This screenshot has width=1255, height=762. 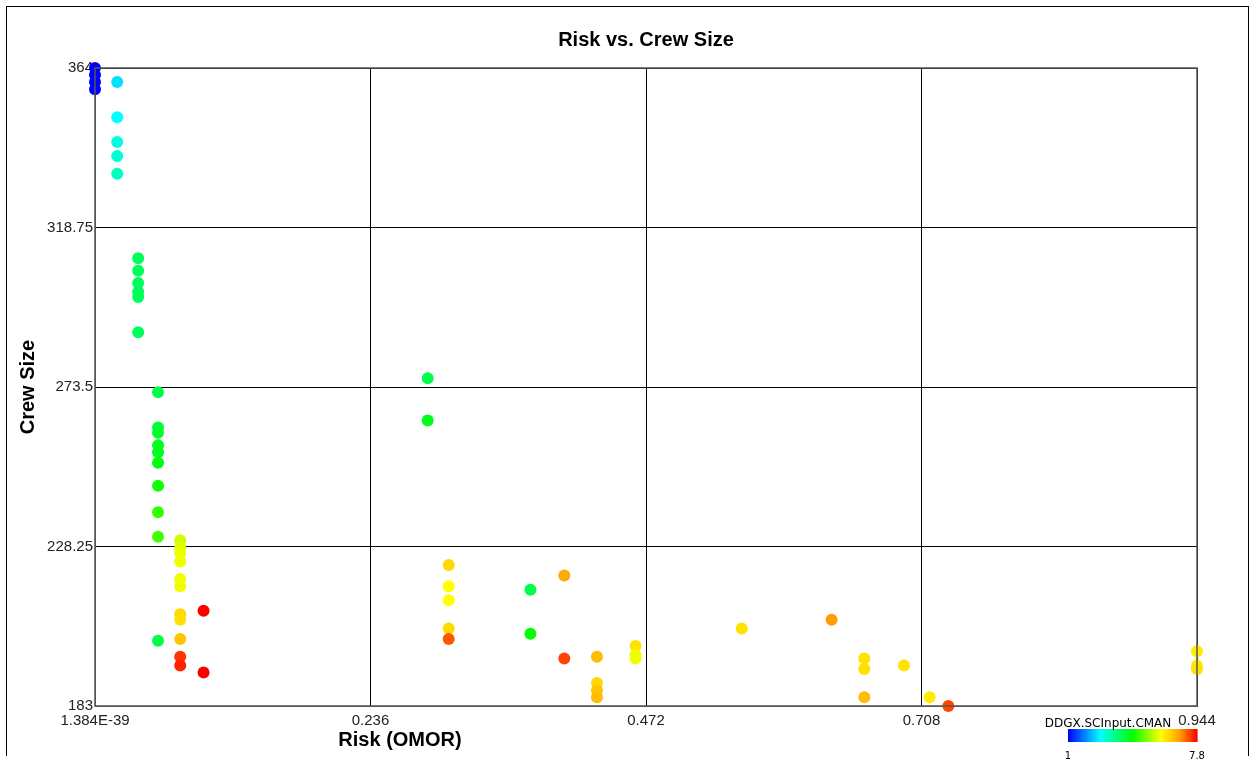 I want to click on y-axis-title: Crew Size, so click(x=26, y=387).